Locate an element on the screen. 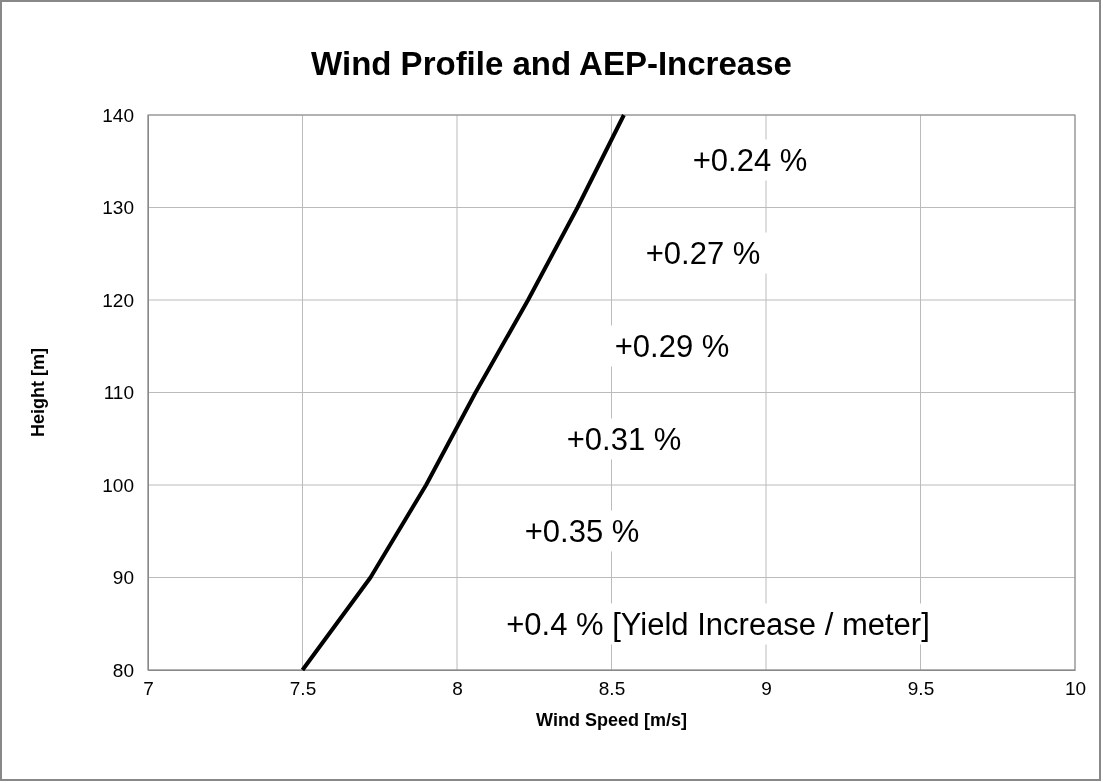 The image size is (1103, 783). y-tick-label: 90 is located at coordinates (123, 578).